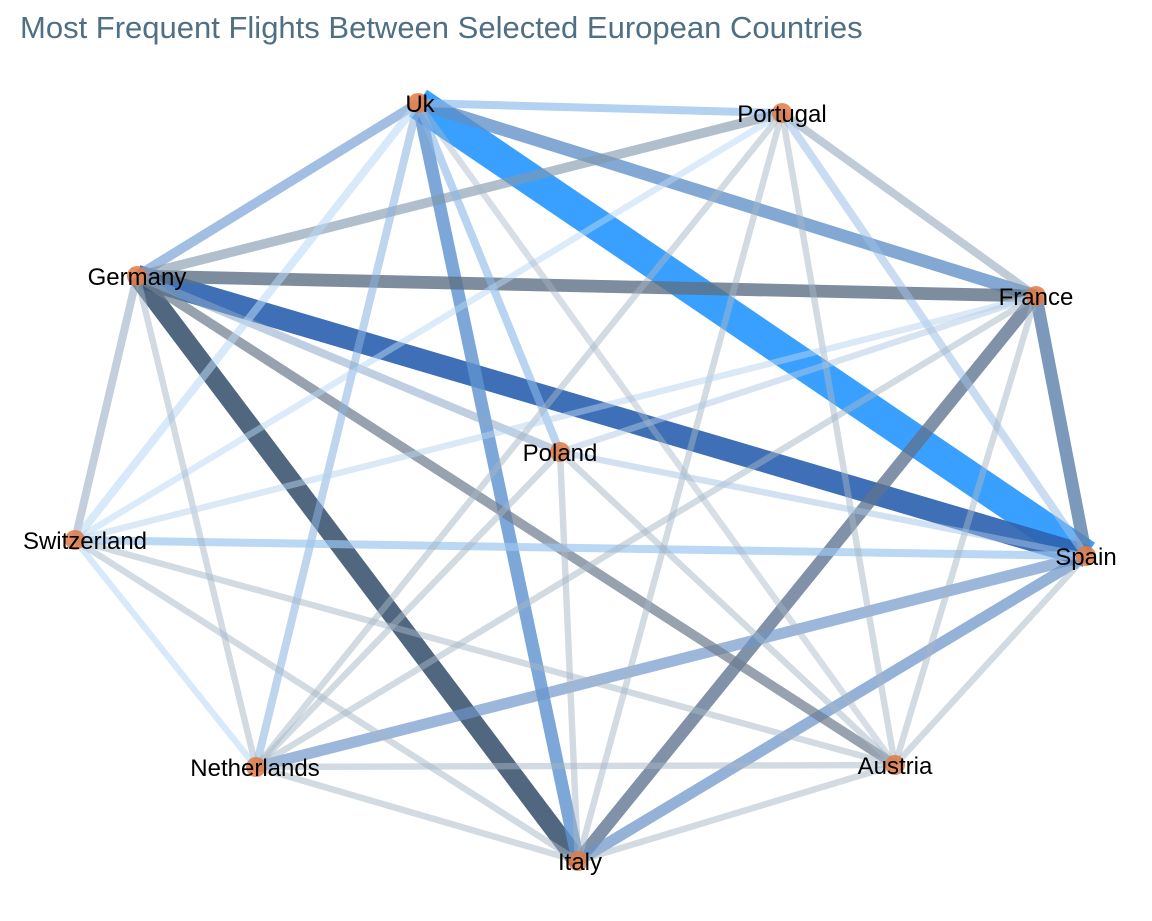  I want to click on edge-uk-netherlands, so click(337, 435).